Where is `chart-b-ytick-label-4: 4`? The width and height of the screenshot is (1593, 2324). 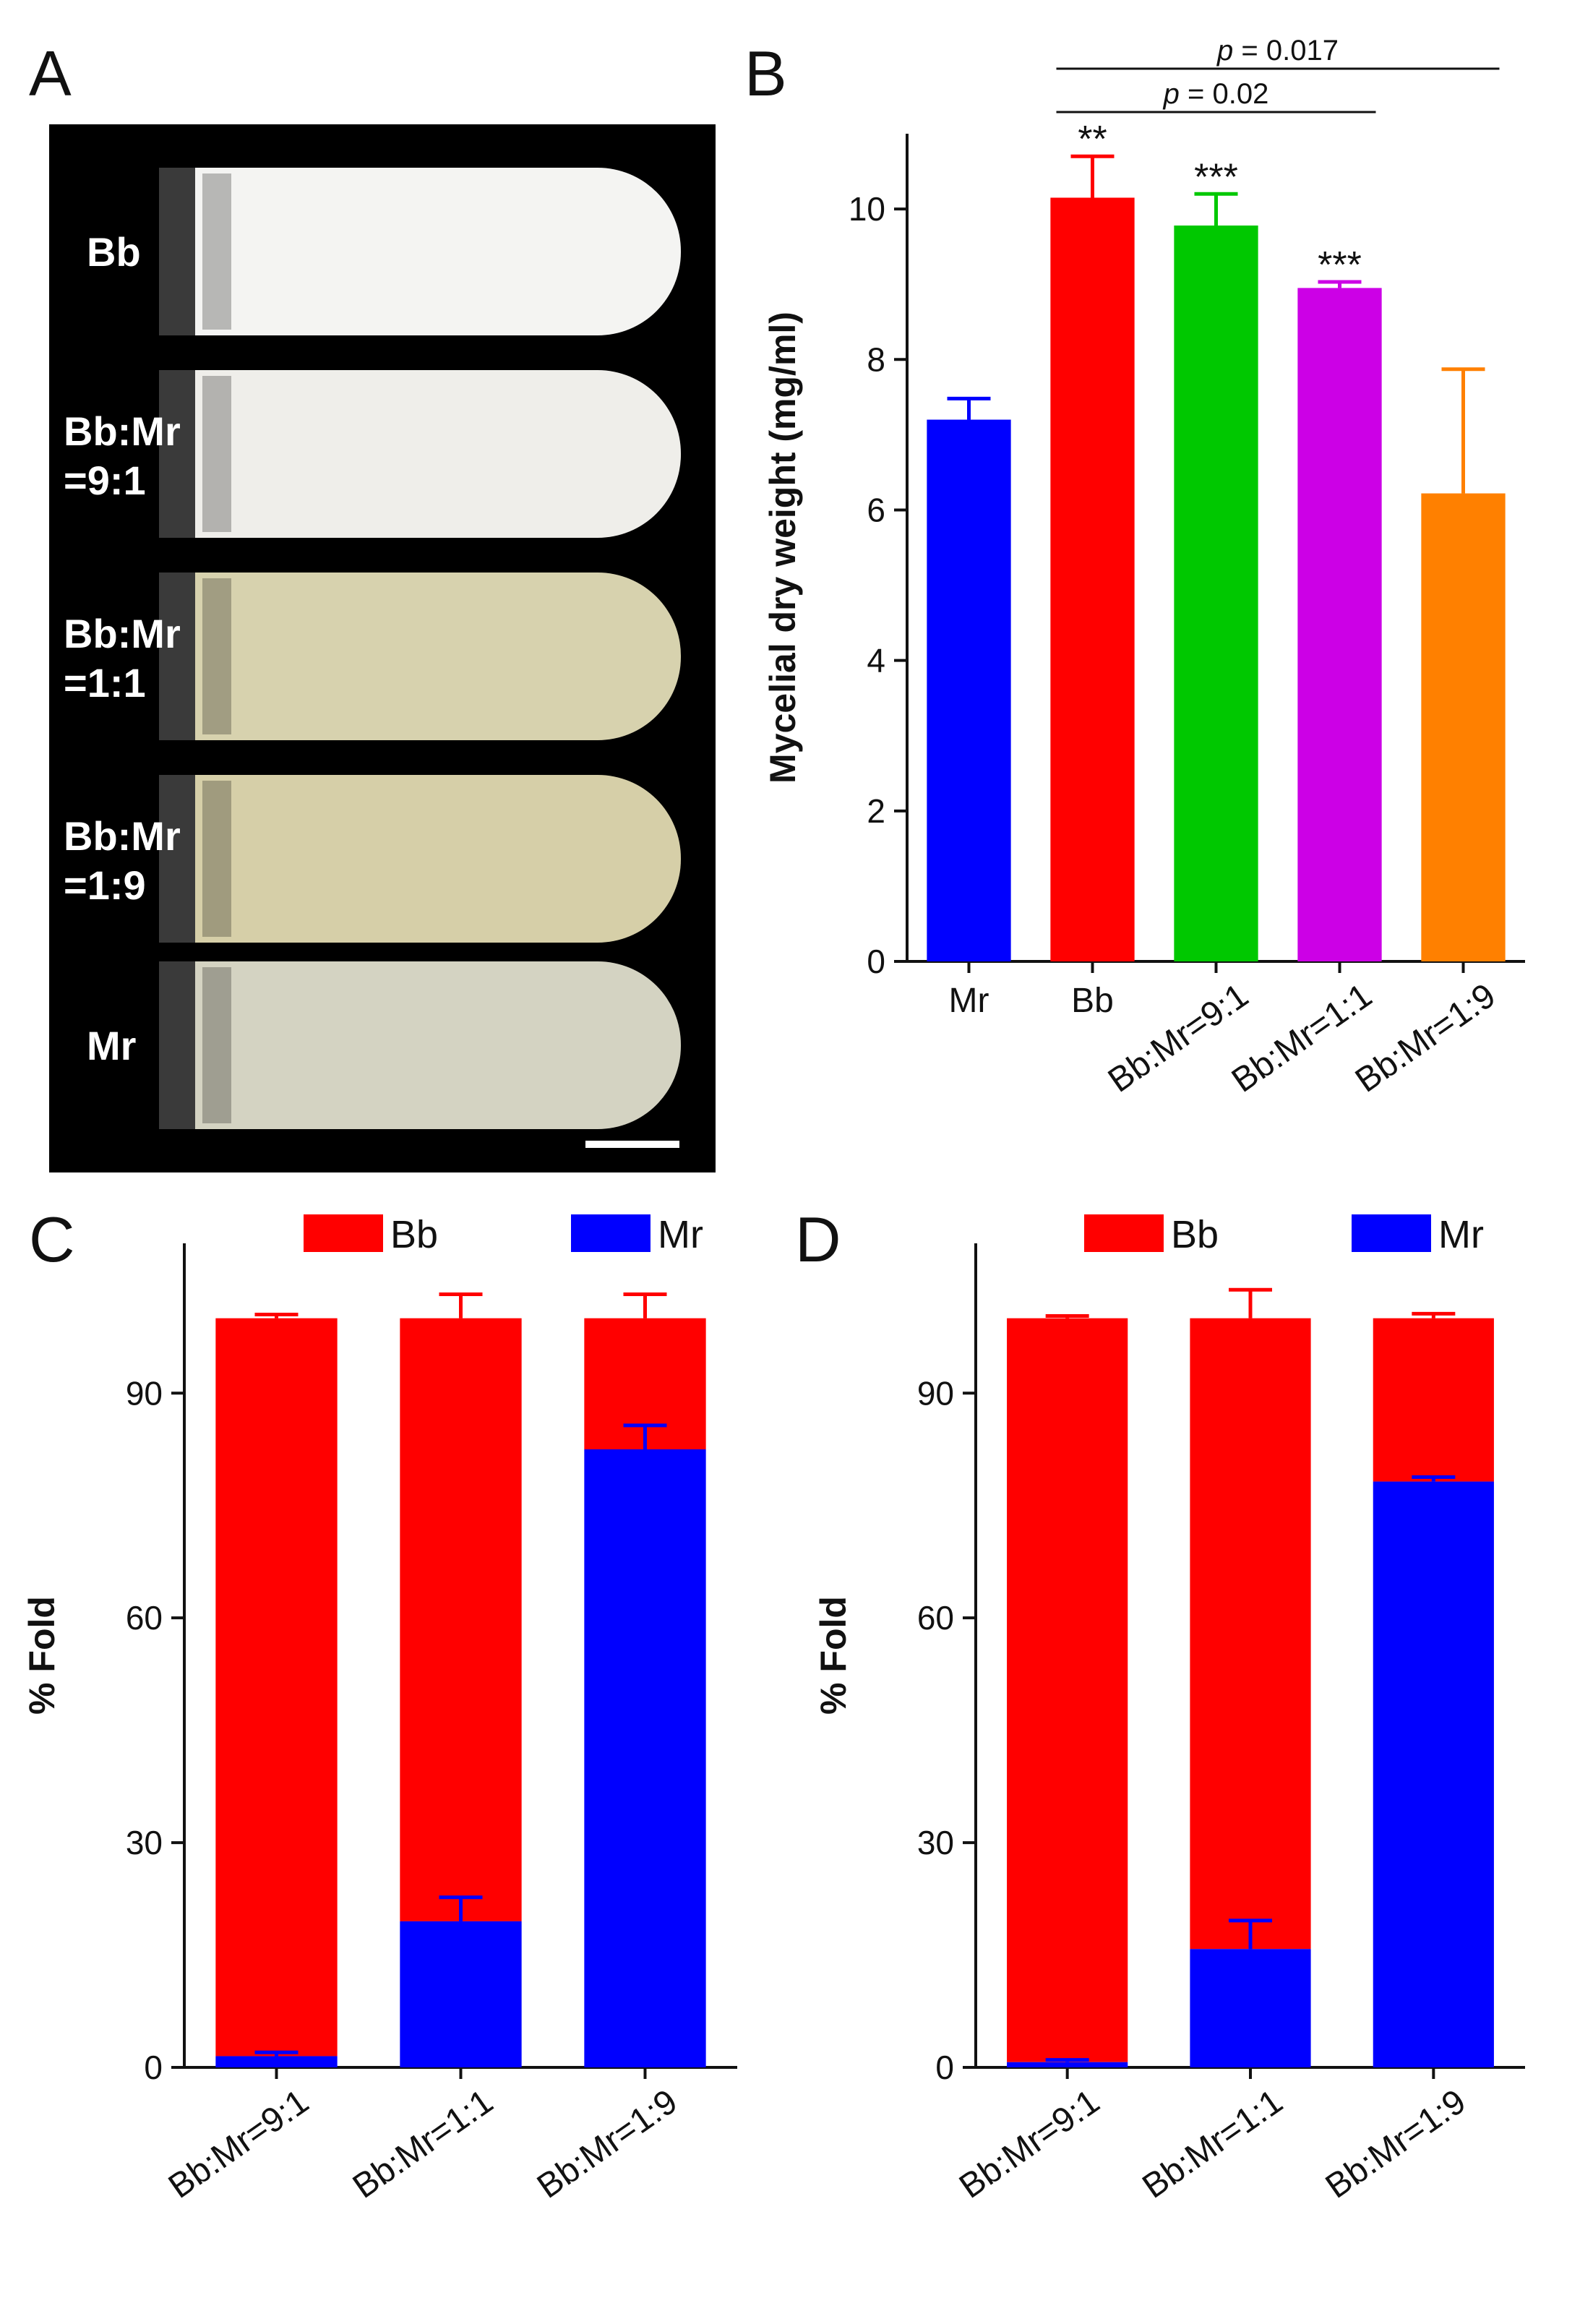
chart-b-ytick-label-4: 4 is located at coordinates (876, 660).